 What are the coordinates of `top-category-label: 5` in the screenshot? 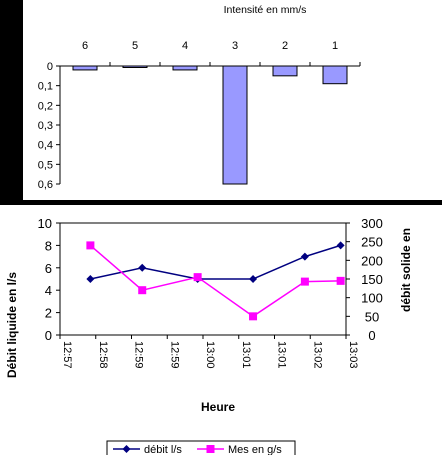 It's located at (135, 46).